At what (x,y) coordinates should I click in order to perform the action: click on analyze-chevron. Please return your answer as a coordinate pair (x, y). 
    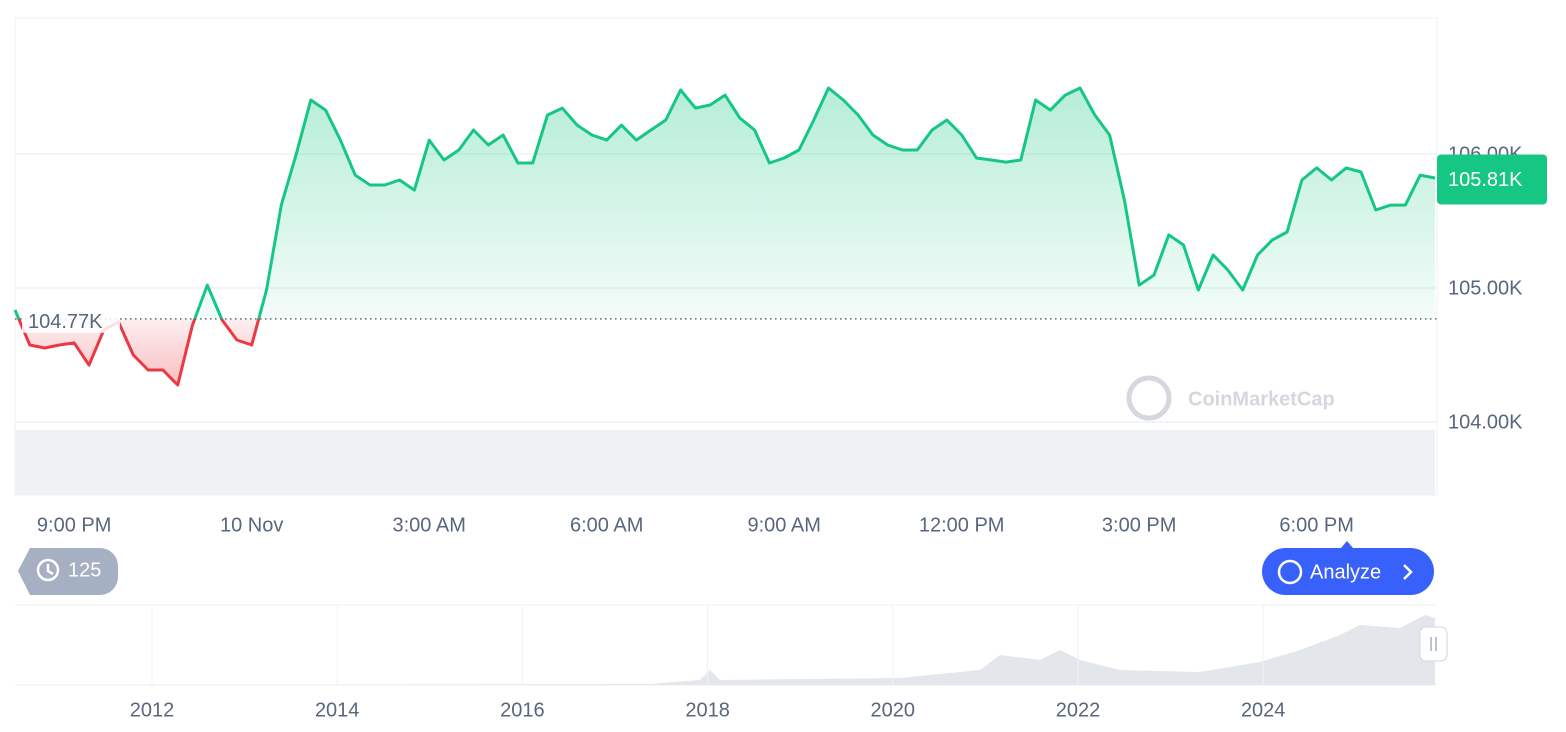
    Looking at the image, I should click on (1408, 572).